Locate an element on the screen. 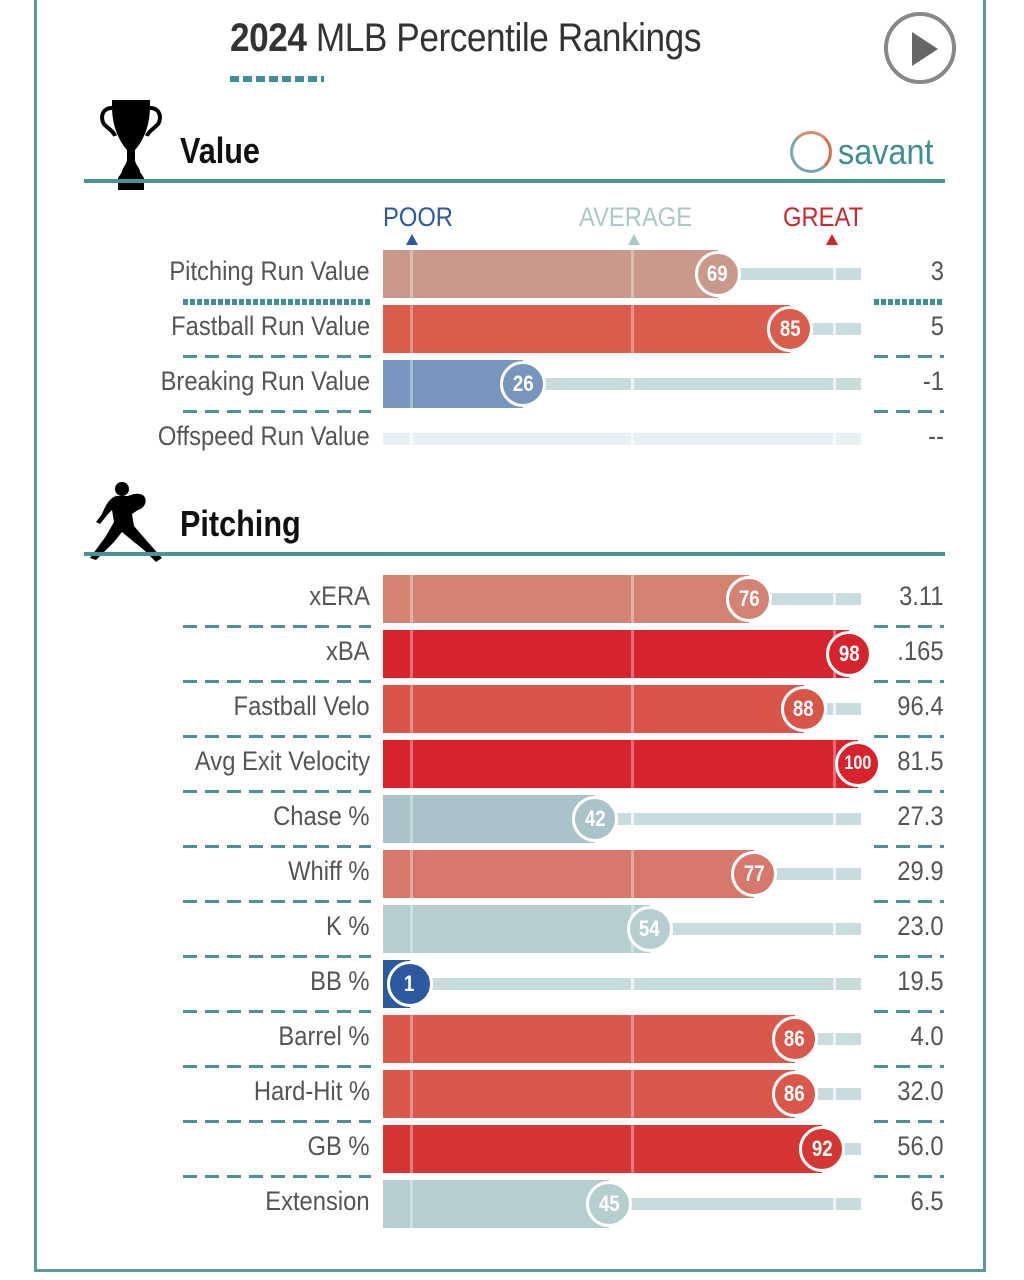 This screenshot has height=1280, width=1024. bar-track: 42 is located at coordinates (622, 819).